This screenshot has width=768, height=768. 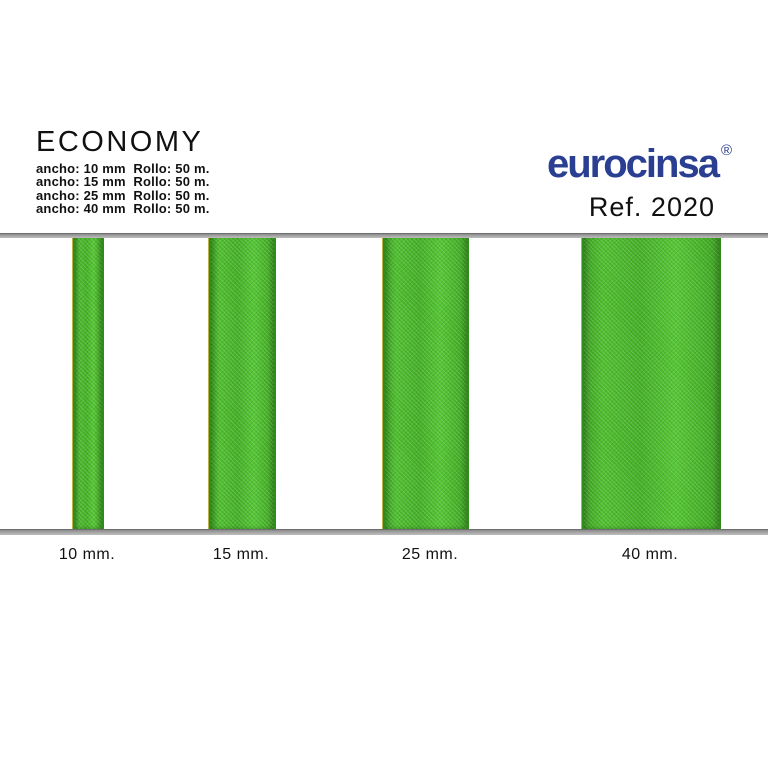 What do you see at coordinates (650, 554) in the screenshot?
I see `ribbon-label-40mm: 40 mm.` at bounding box center [650, 554].